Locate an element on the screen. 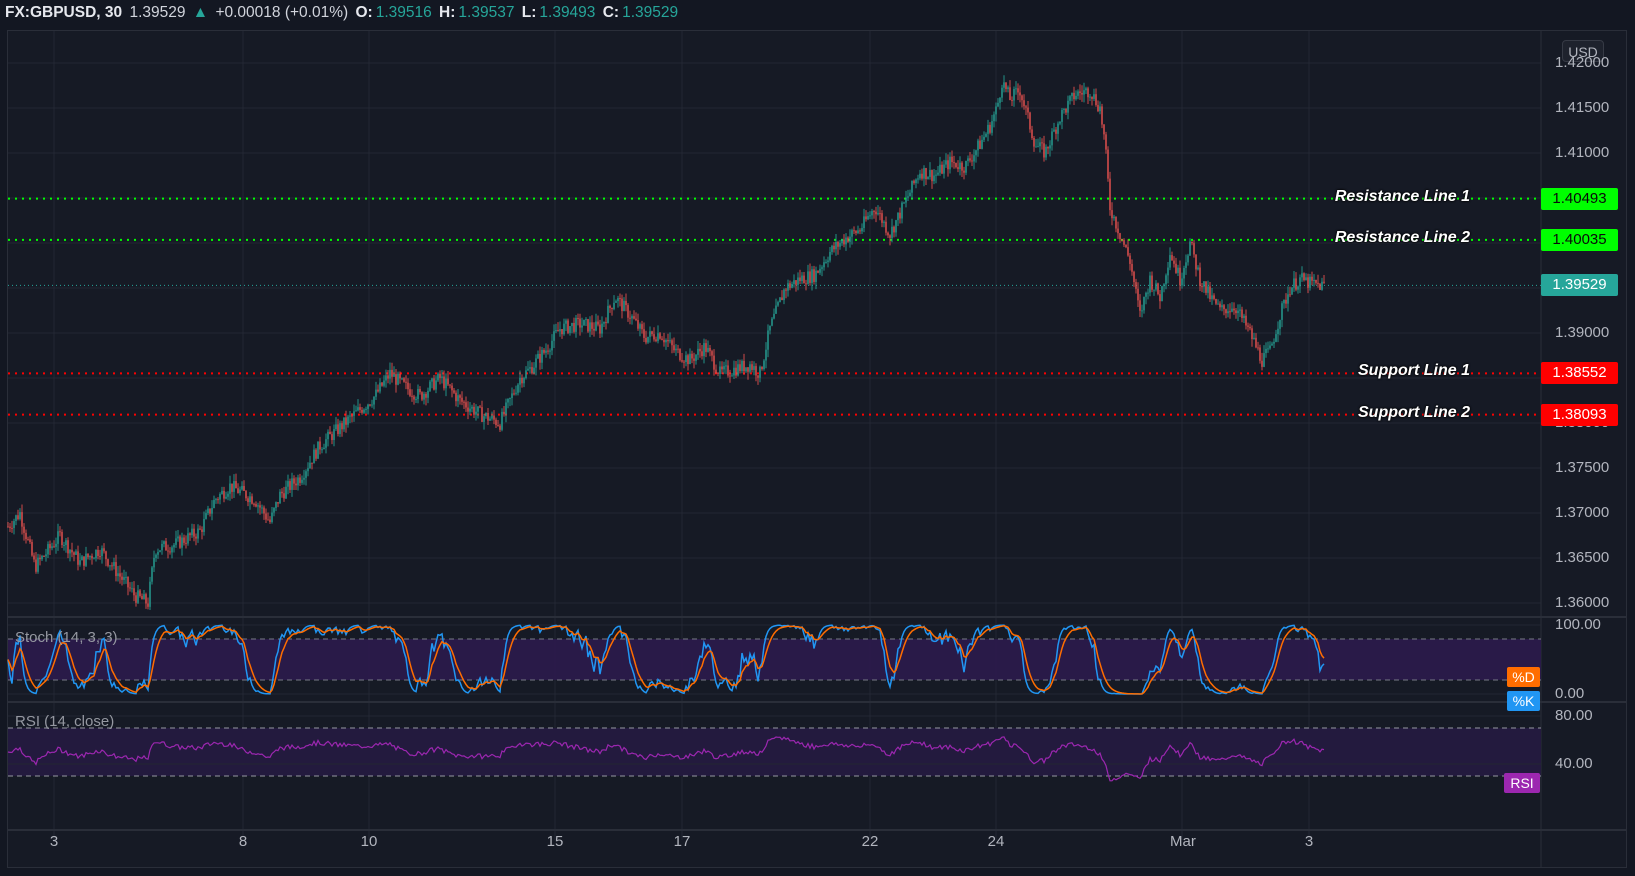 This screenshot has width=1635, height=876. symbol-name: FX:GBPUSD, 30 is located at coordinates (64, 12).